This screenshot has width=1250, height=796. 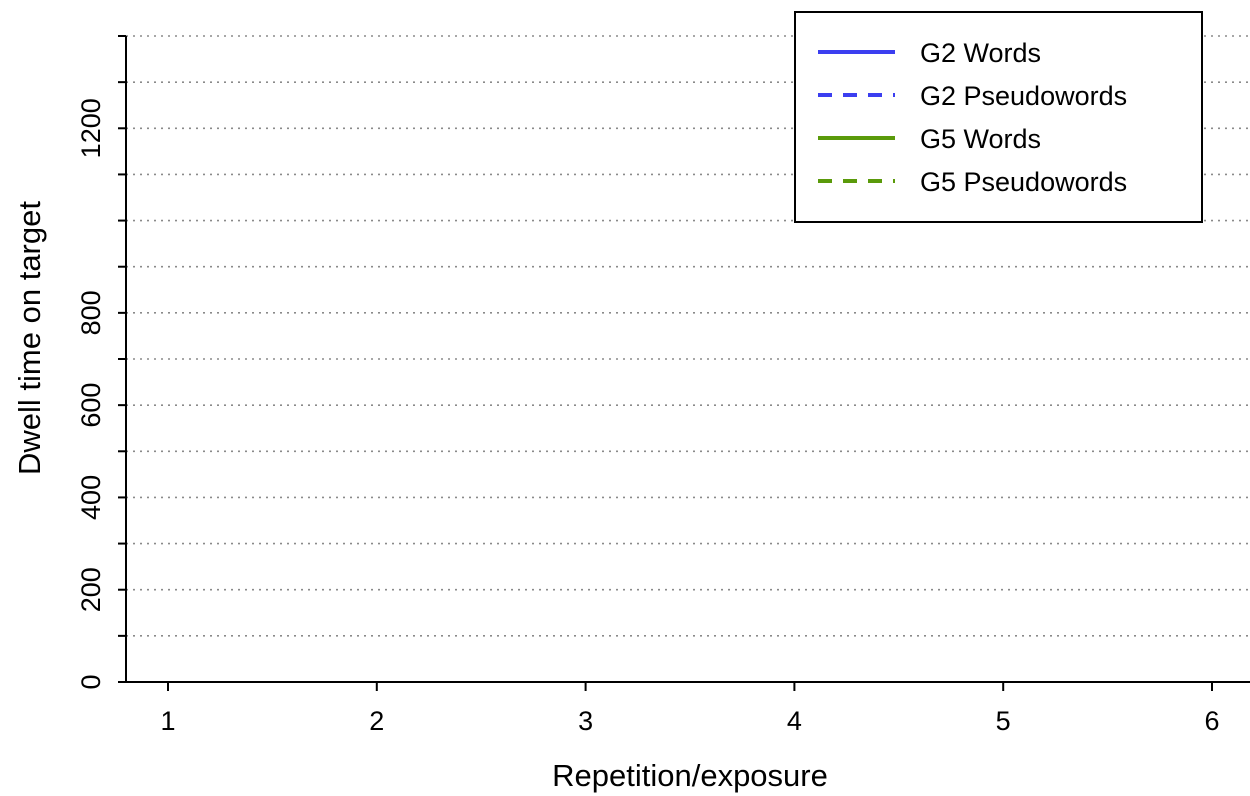 I want to click on y-tick-label: 800, so click(x=91, y=312).